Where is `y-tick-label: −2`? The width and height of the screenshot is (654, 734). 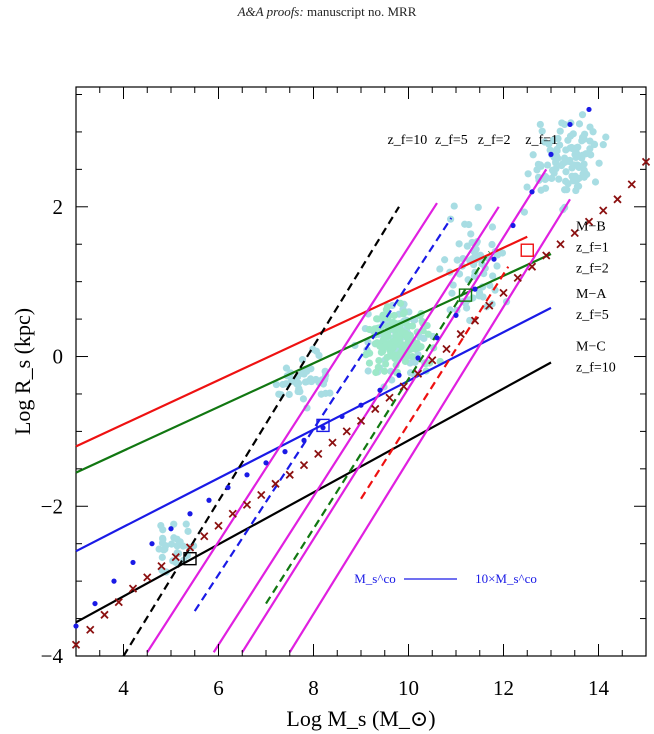
y-tick-label: −2 is located at coordinates (52, 506).